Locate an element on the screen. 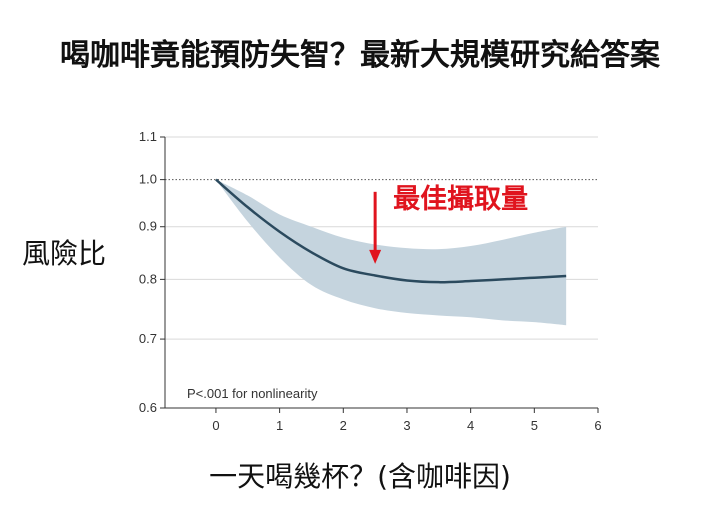  y-tick-label: 0.9 is located at coordinates (148, 226).